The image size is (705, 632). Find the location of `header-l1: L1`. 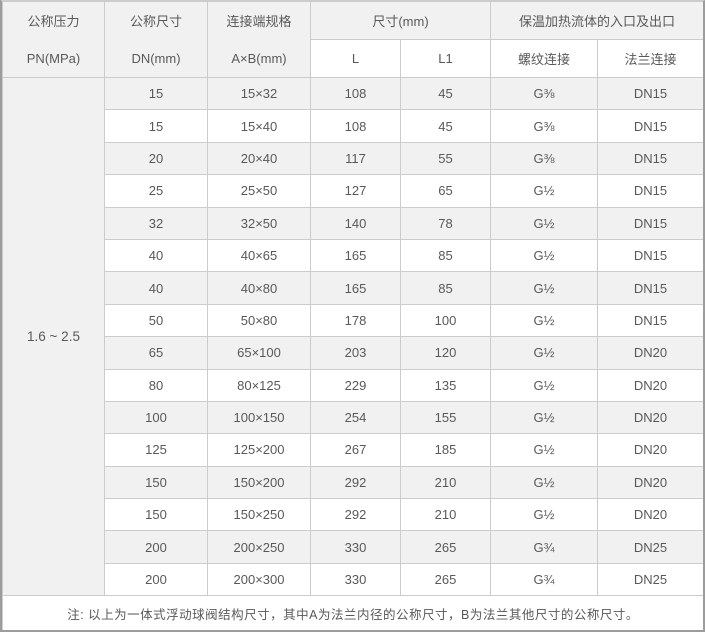

header-l1: L1 is located at coordinates (445, 58).